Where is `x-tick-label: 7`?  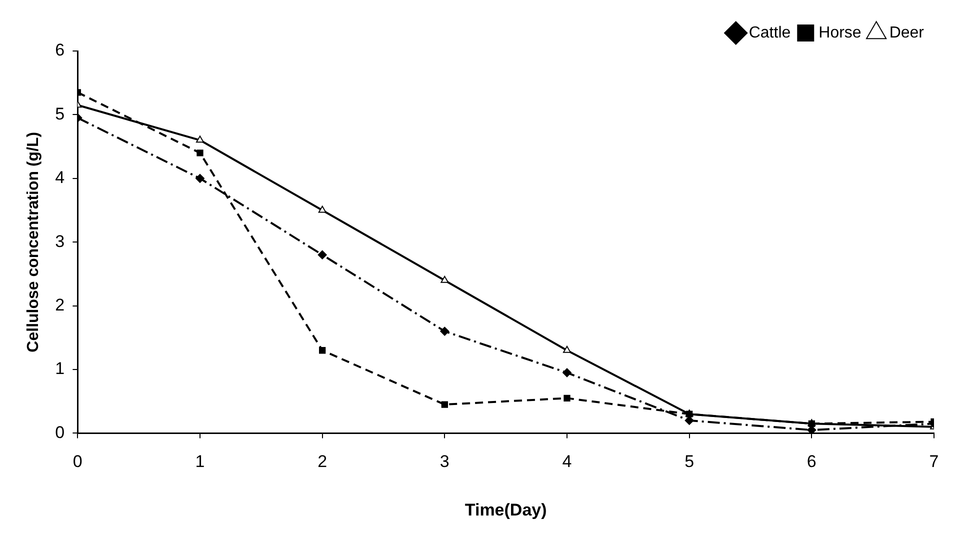
x-tick-label: 7 is located at coordinates (934, 462).